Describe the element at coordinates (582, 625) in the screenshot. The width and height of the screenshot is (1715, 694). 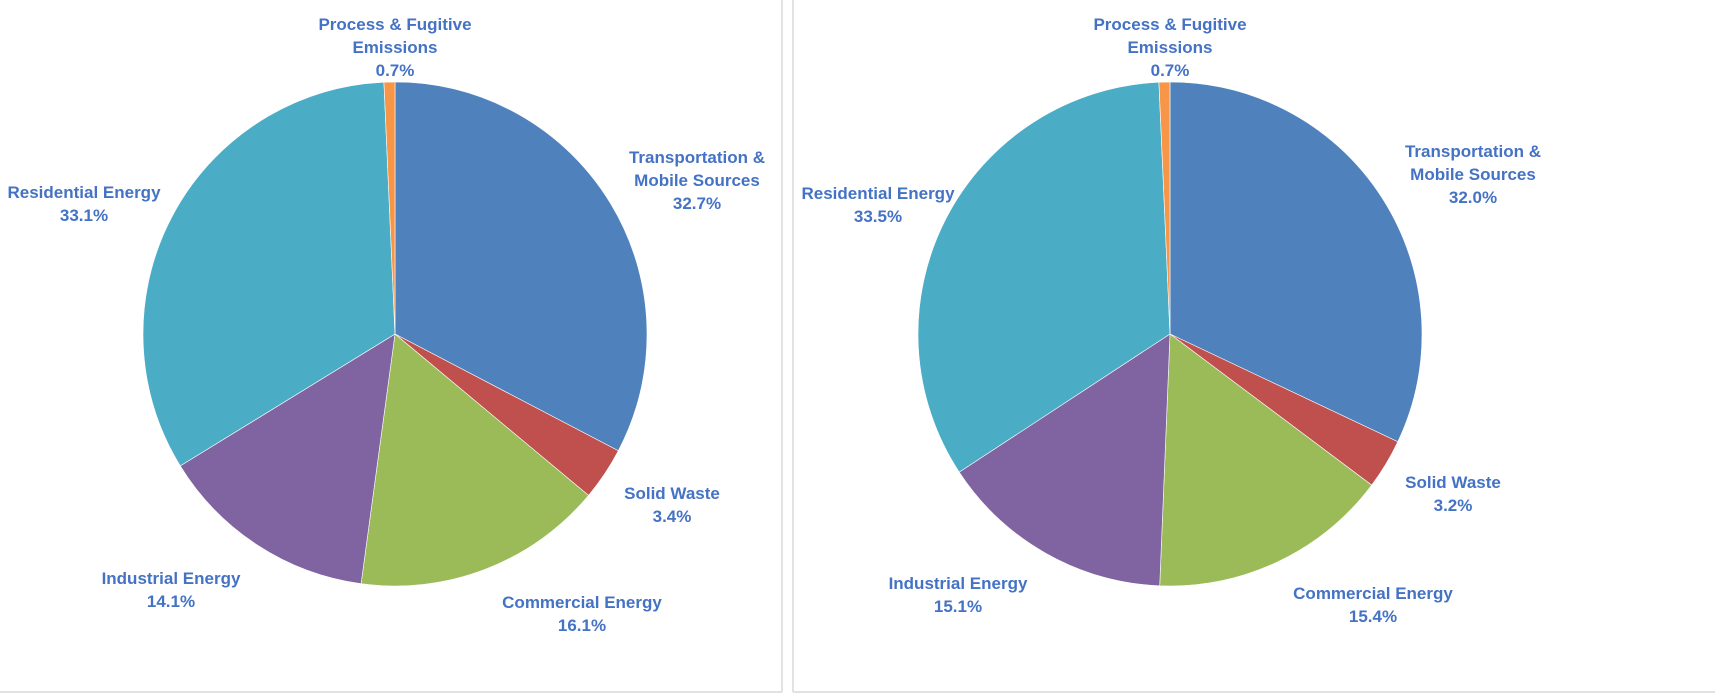
I see `value-label: 16.1%` at that location.